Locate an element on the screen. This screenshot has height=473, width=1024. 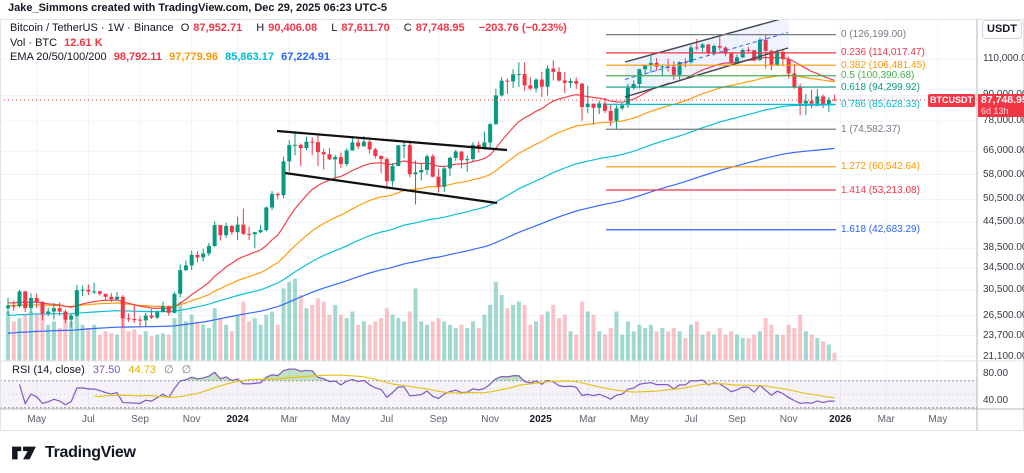
price-axis-label: 30,500.00 is located at coordinates (1003, 290).